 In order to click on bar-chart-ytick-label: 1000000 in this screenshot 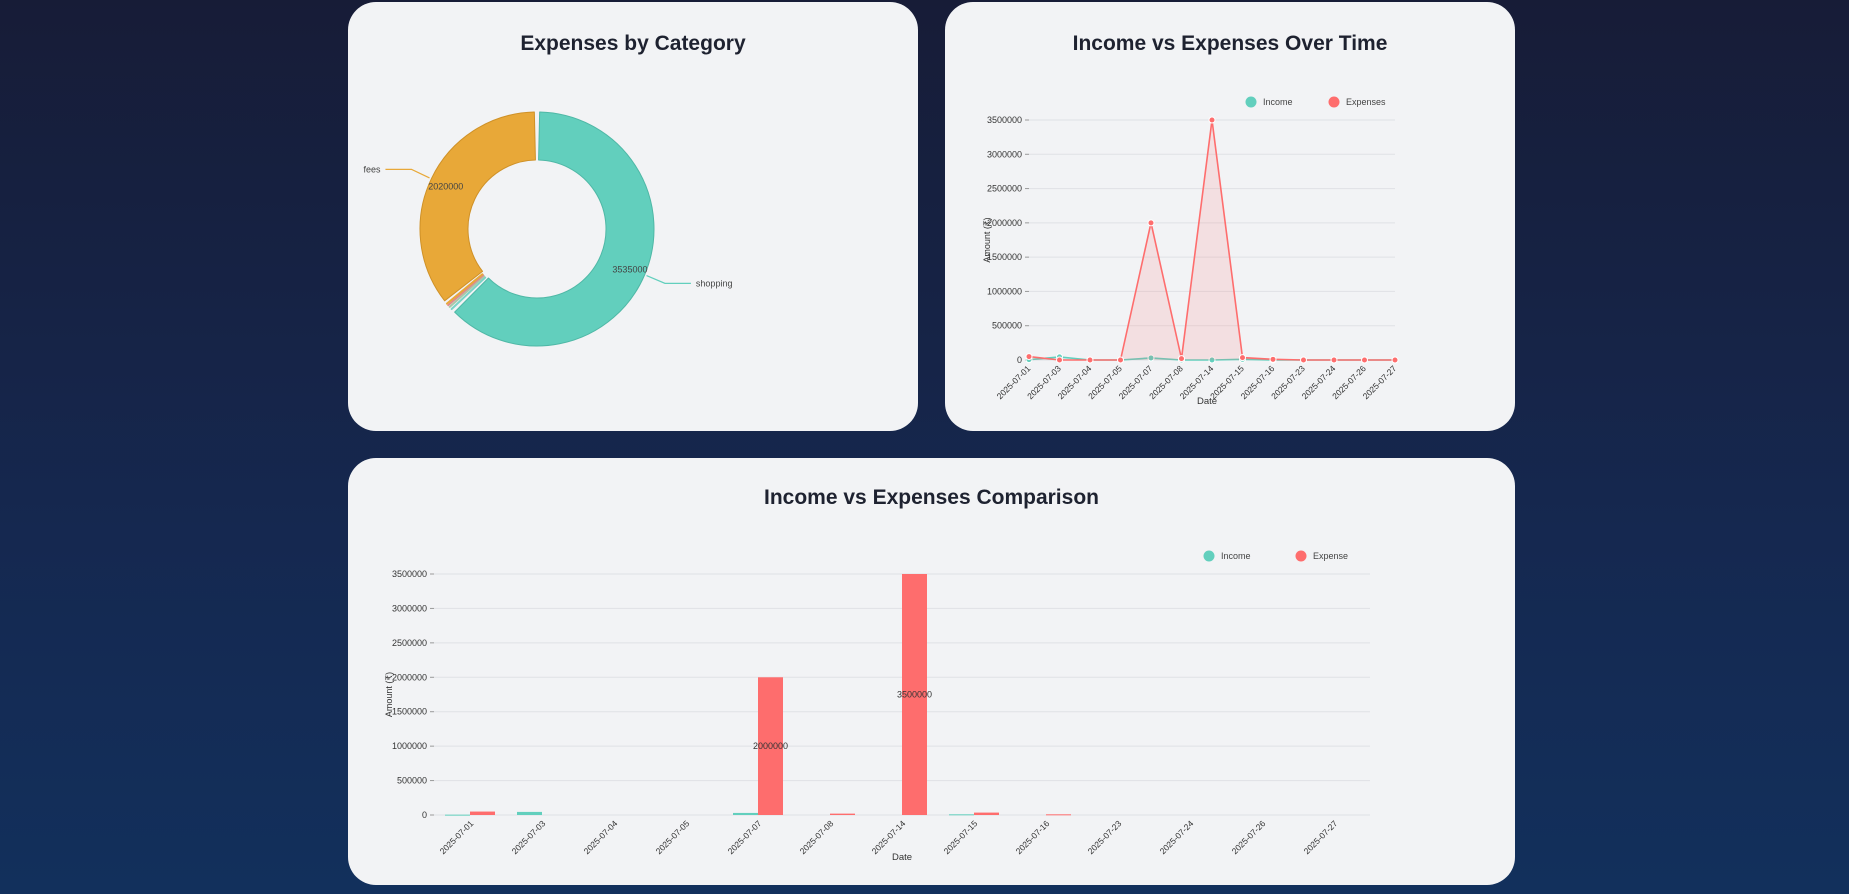, I will do `click(409, 746)`.